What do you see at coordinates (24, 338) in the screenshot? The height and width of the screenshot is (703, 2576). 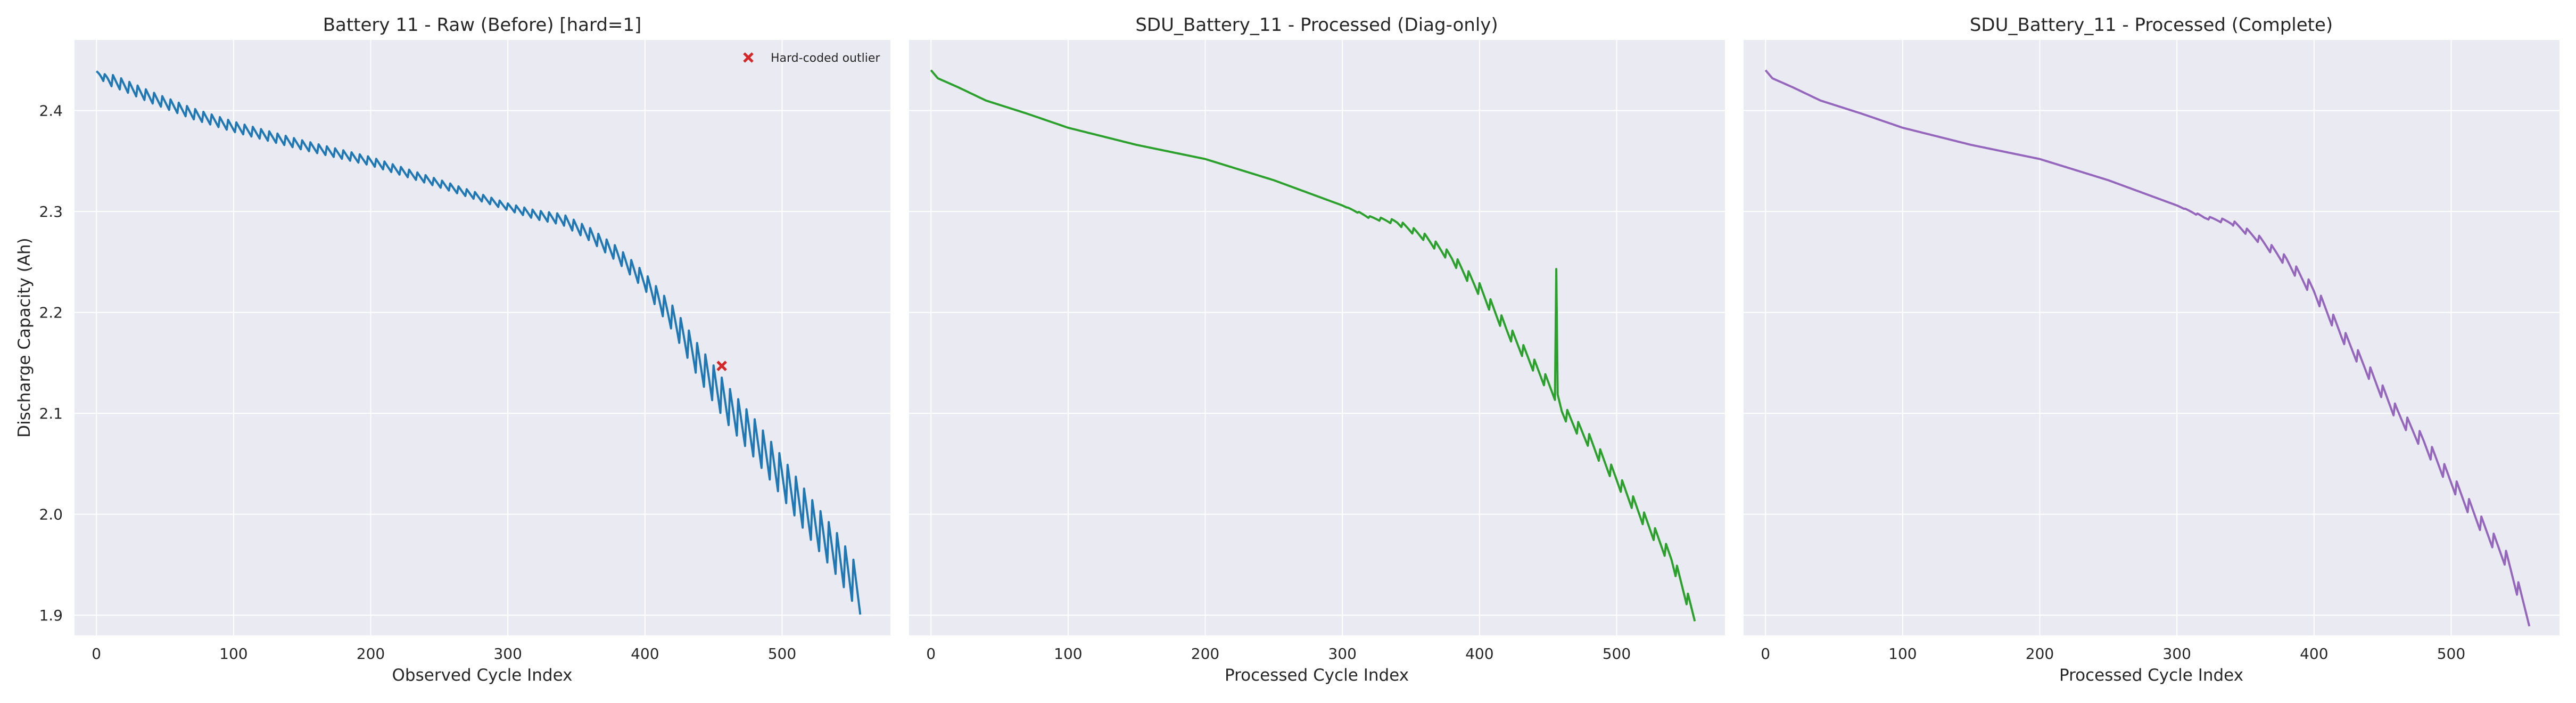 I see `y-axis-label: Discharge Capacity (Ah)` at bounding box center [24, 338].